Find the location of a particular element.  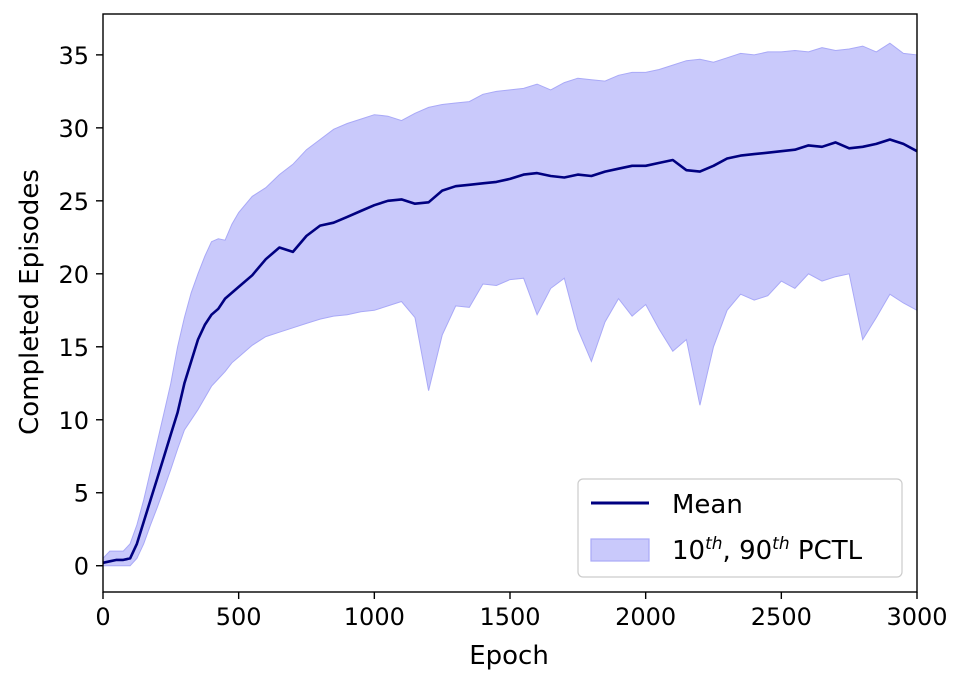

y-tick-label: 15 is located at coordinates (73, 348).